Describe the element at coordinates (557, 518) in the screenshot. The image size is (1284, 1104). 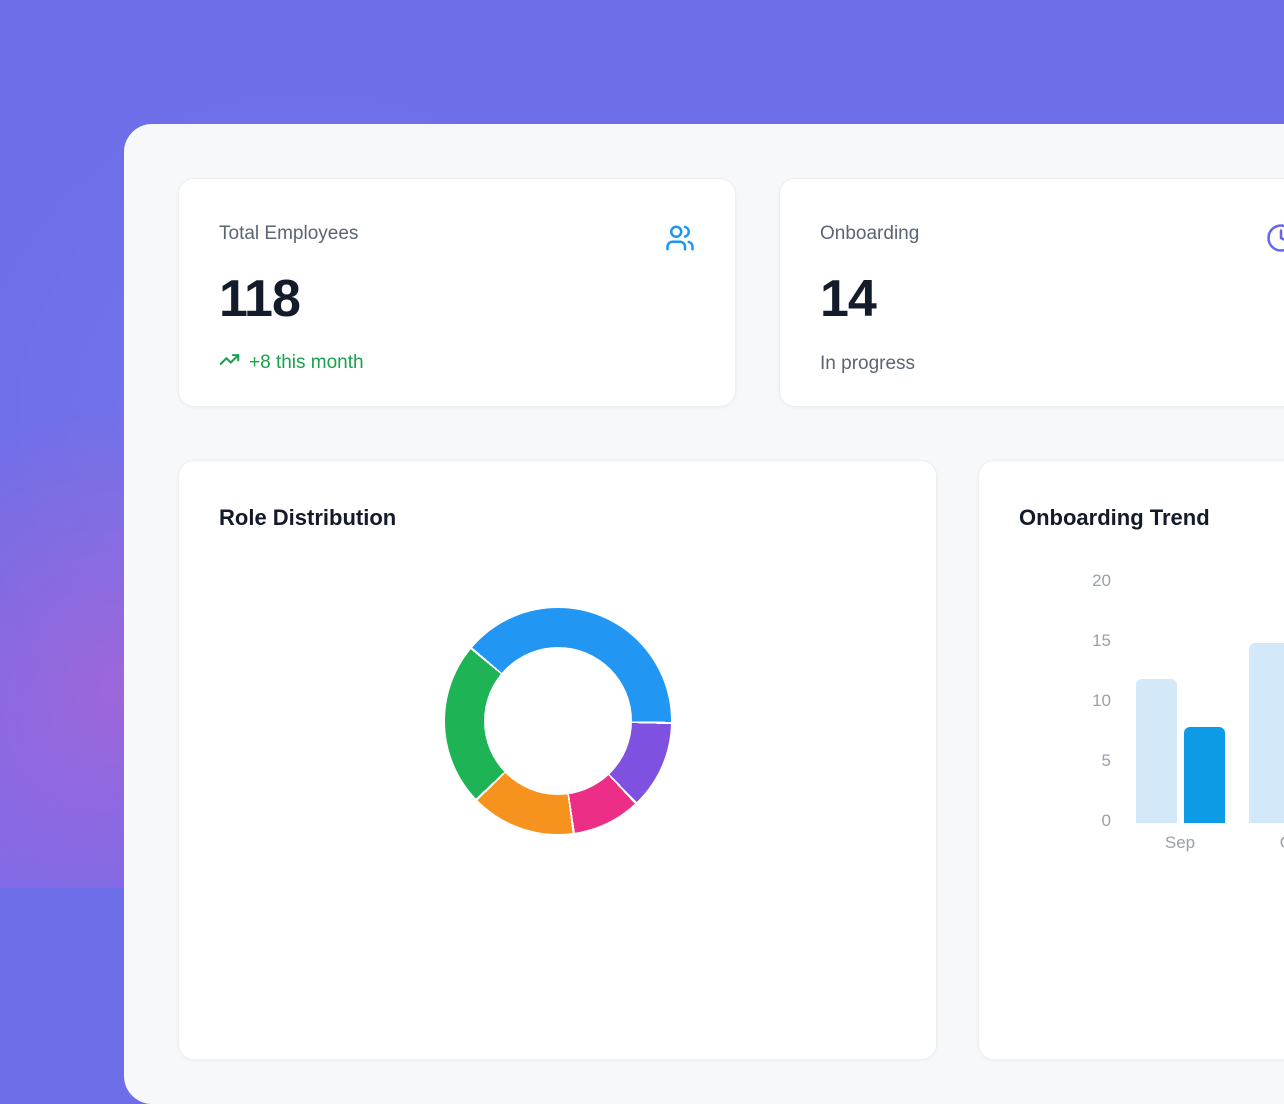
I see `chart-title: Role Distribution` at that location.